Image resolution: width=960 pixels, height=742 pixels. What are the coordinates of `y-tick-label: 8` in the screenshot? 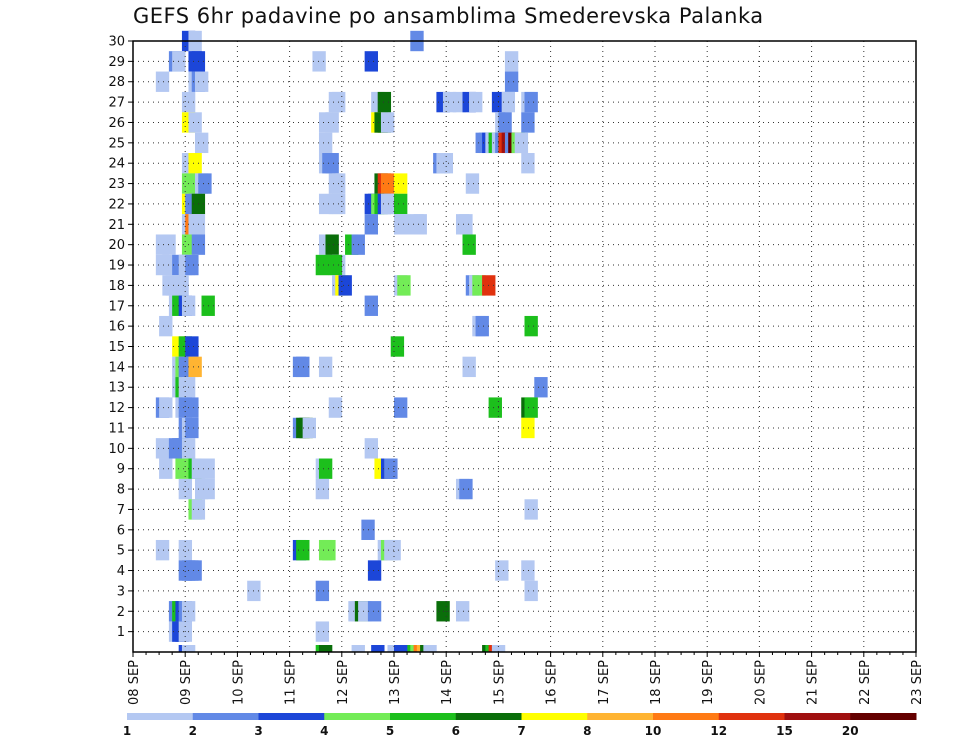 It's located at (121, 490).